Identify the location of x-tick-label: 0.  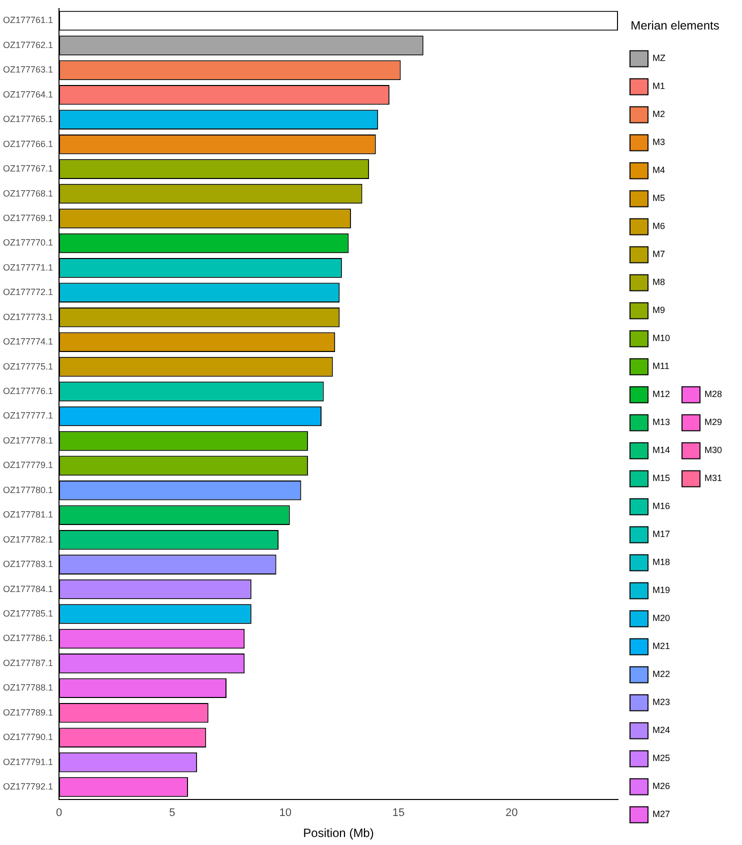
(59, 813).